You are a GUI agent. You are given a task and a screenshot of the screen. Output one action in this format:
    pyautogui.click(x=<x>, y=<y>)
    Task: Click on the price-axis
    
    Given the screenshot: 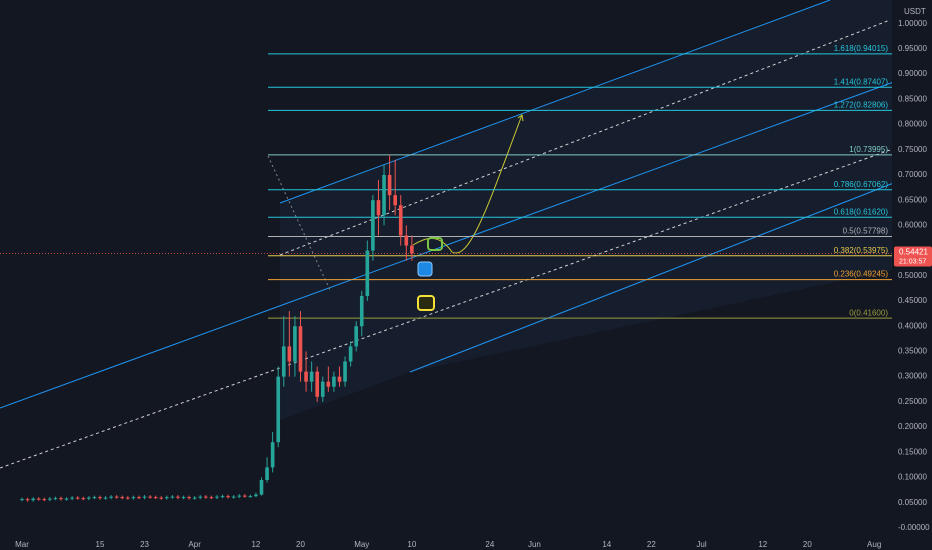 What is the action you would take?
    pyautogui.click(x=912, y=275)
    